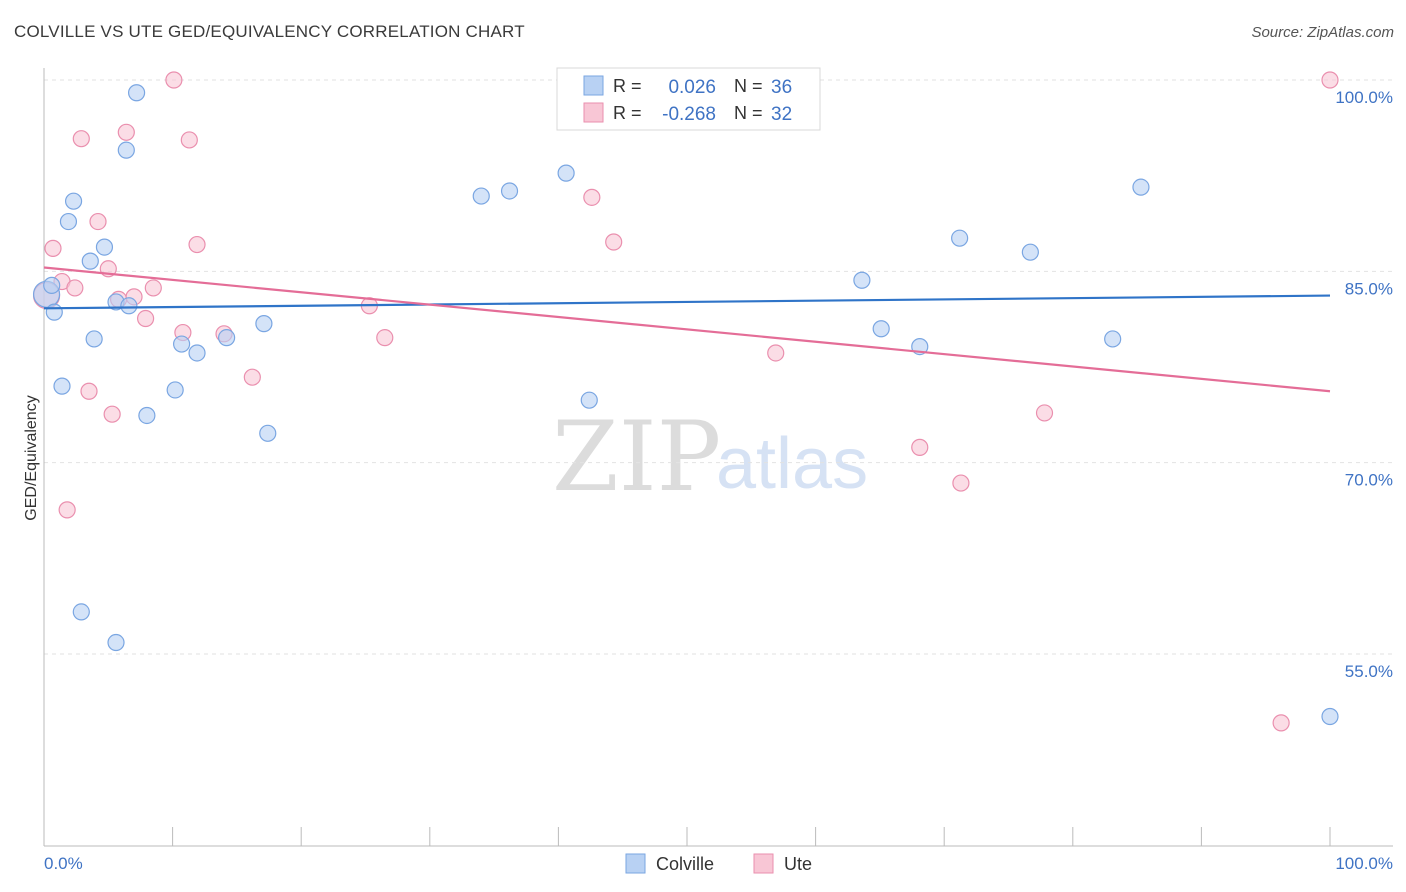 The width and height of the screenshot is (1406, 892). I want to click on chart-source: Source: ZipAtlas.com, so click(1322, 32).